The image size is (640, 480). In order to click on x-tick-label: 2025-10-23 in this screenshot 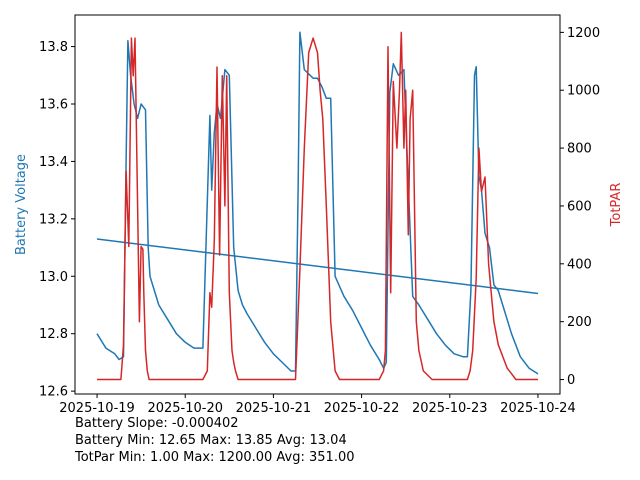, I will do `click(450, 408)`.